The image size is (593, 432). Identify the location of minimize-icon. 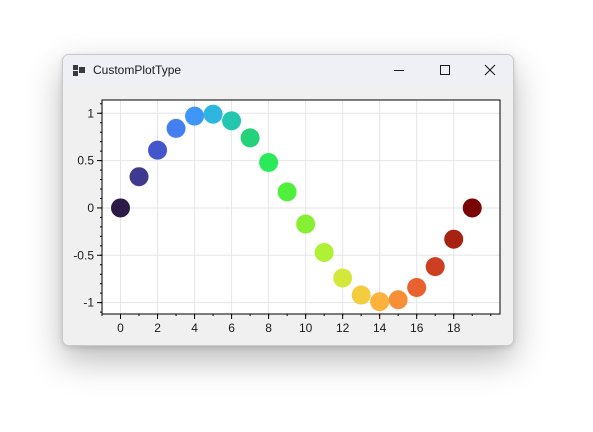
(399, 70).